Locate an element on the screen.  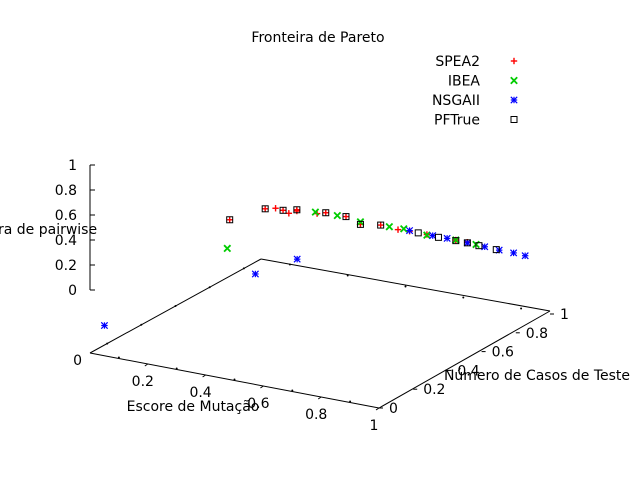
z-tick-label: 1 is located at coordinates (72, 166).